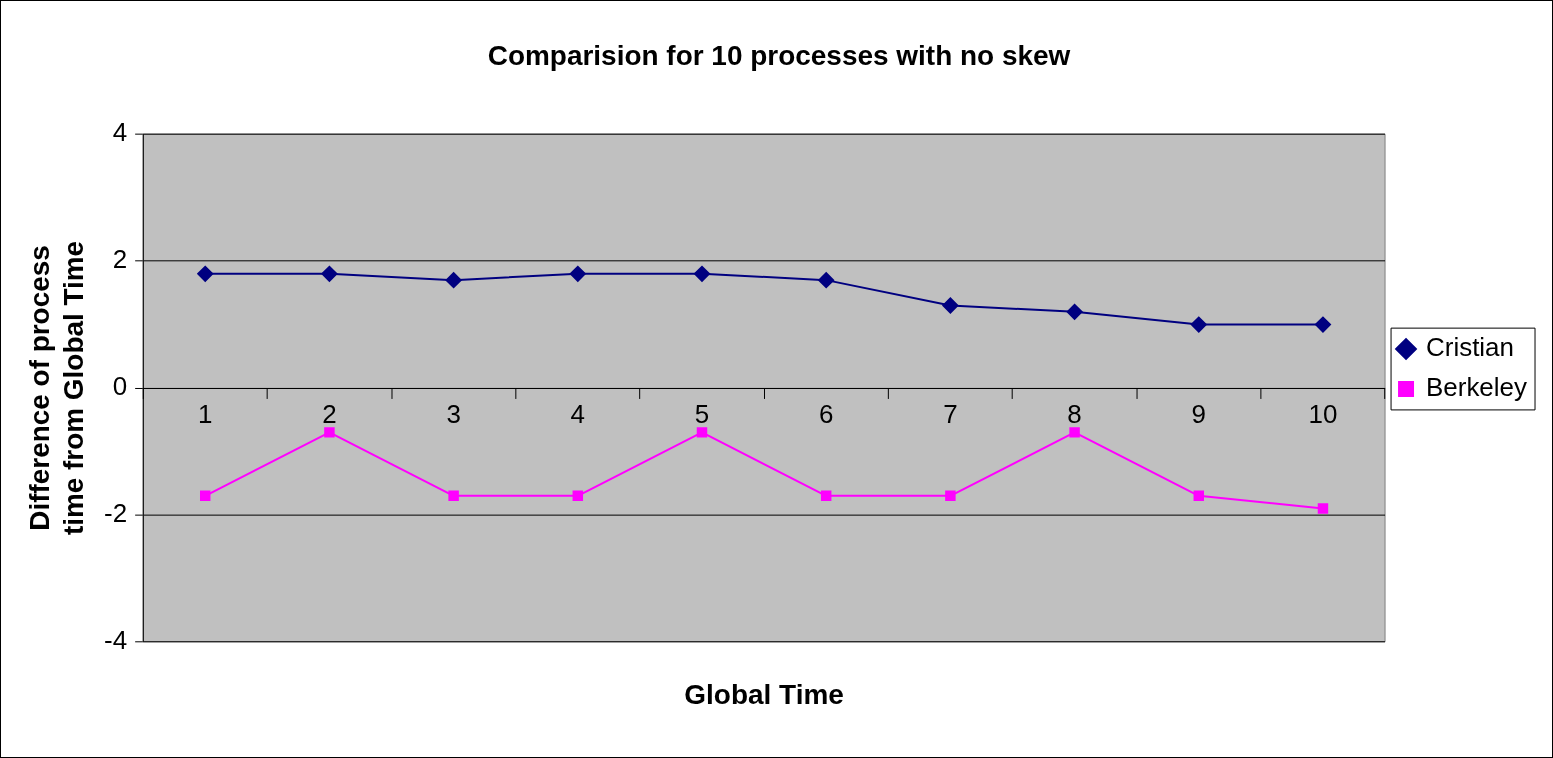 Image resolution: width=1553 pixels, height=758 pixels. I want to click on x-tick-label: 5, so click(702, 413).